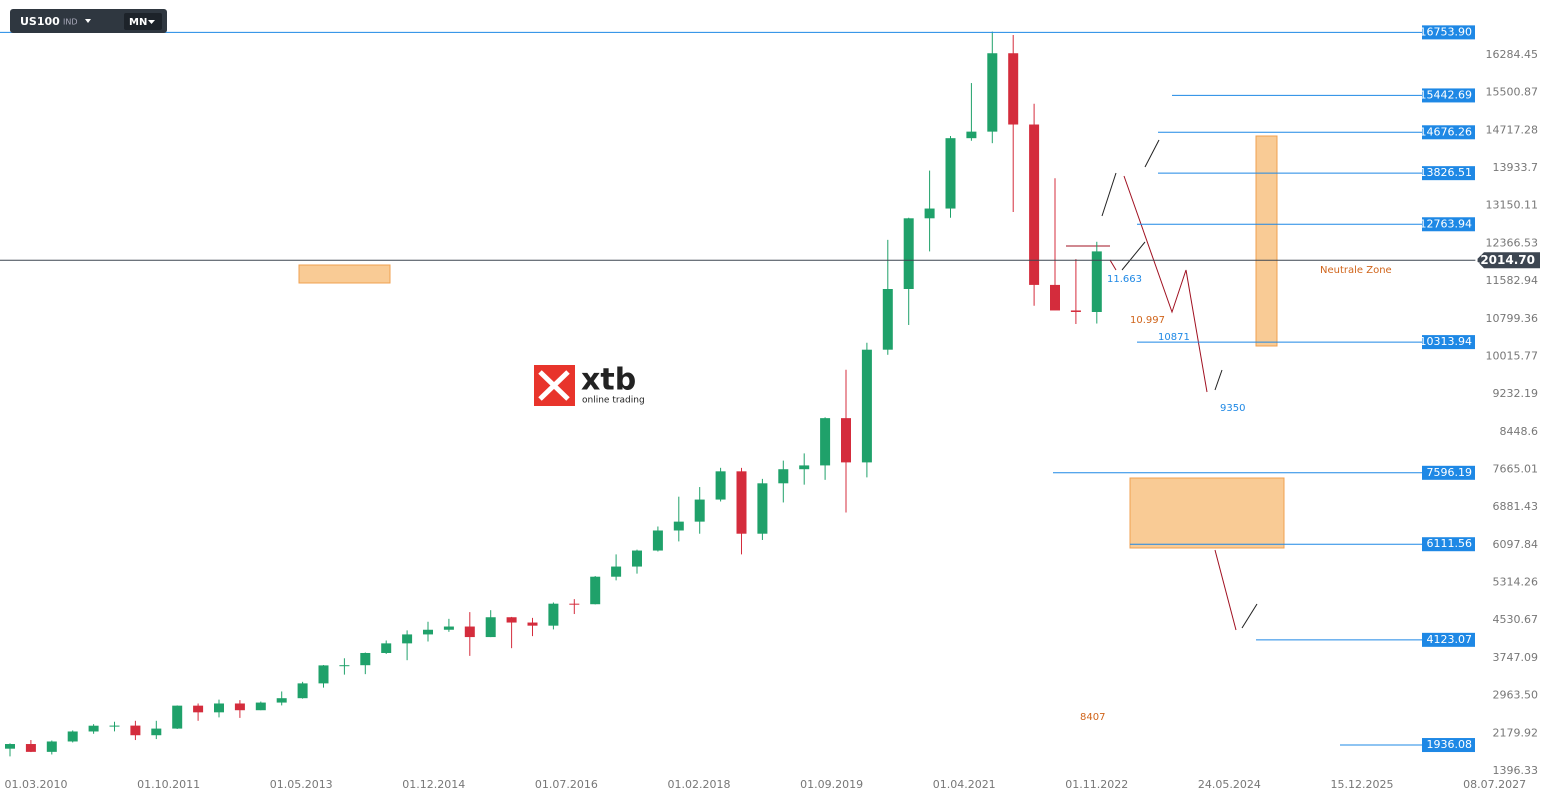 The height and width of the screenshot is (806, 1544). I want to click on annotation: 10871, so click(1174, 337).